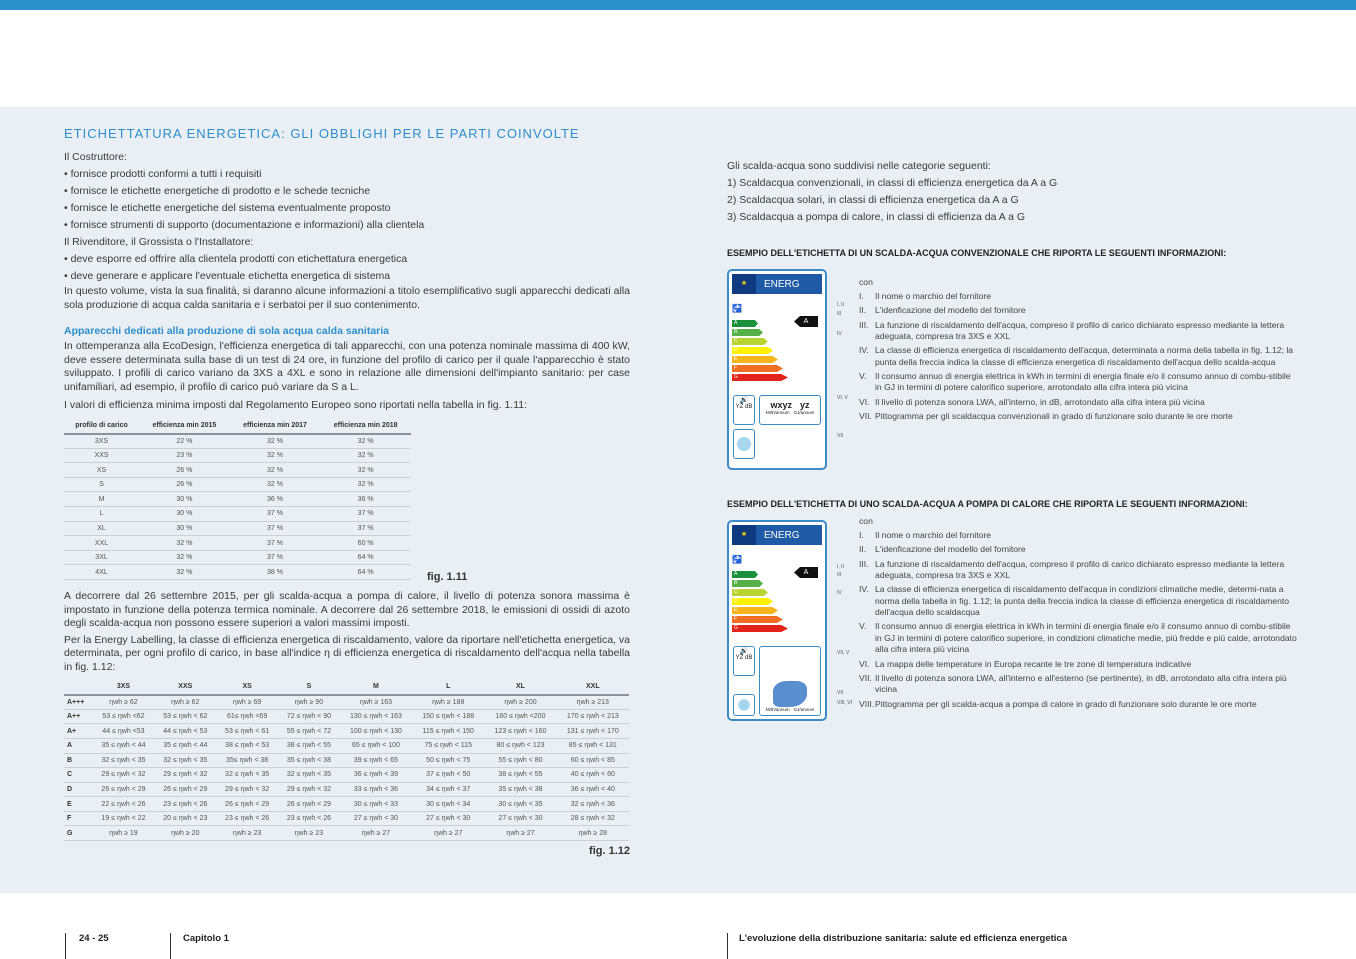  I want to click on table-cell: 35 ≤ ηwh < 38, so click(309, 761).